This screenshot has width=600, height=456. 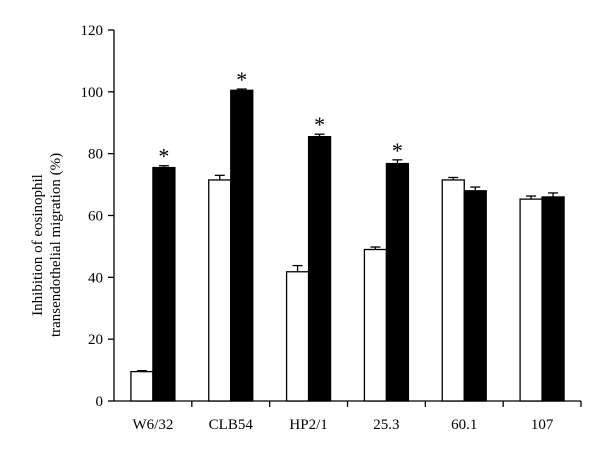 What do you see at coordinates (231, 425) in the screenshot?
I see `x-tick-label: CLB54` at bounding box center [231, 425].